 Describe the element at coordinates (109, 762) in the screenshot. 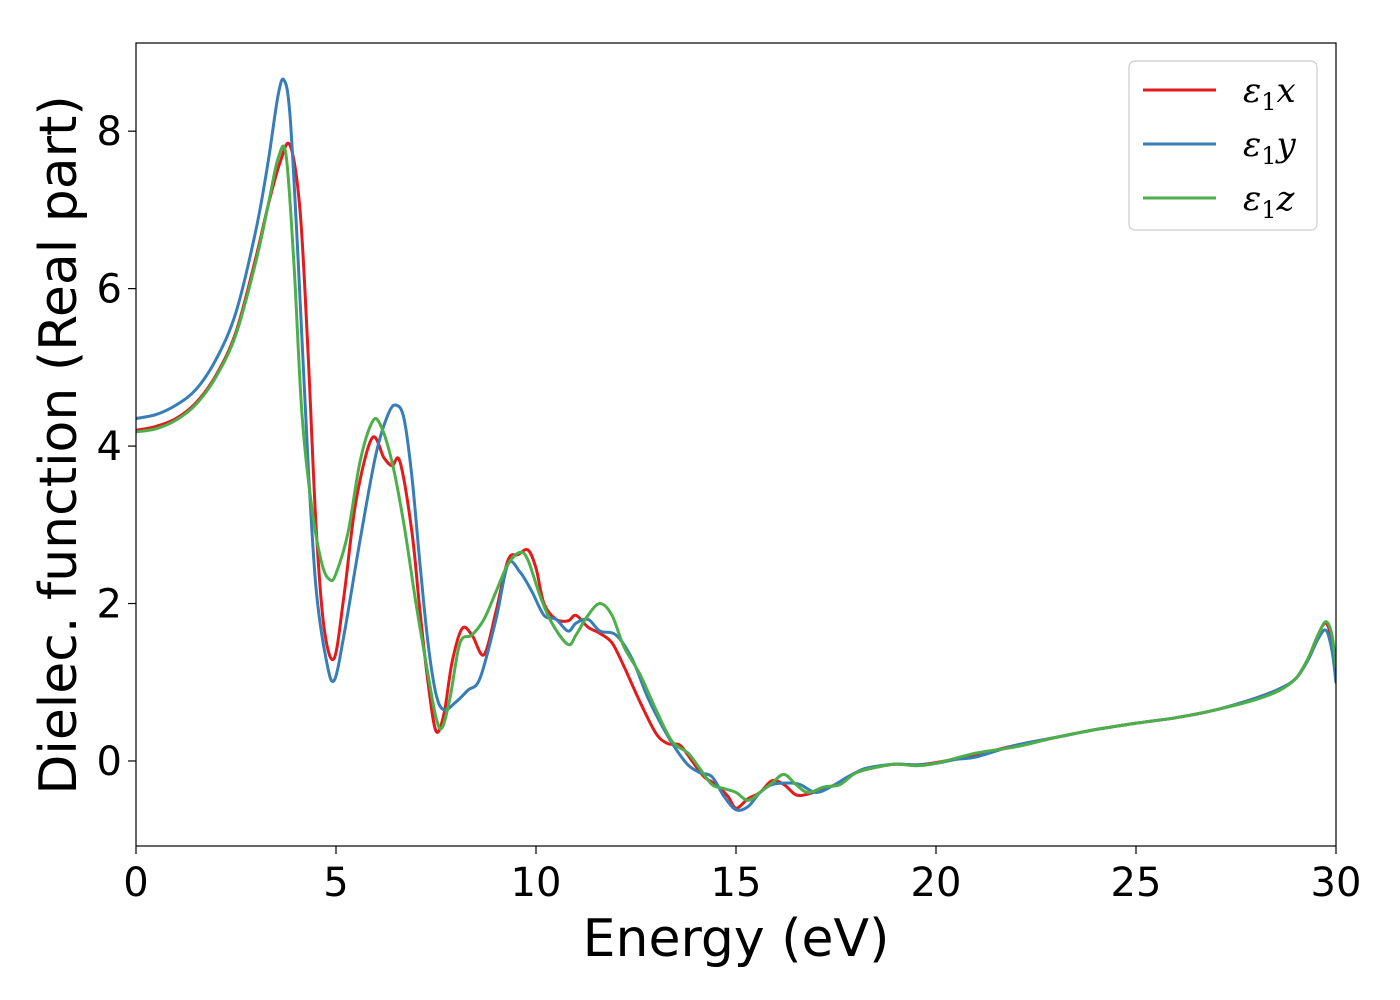

I see `y-tick-label: 0` at that location.